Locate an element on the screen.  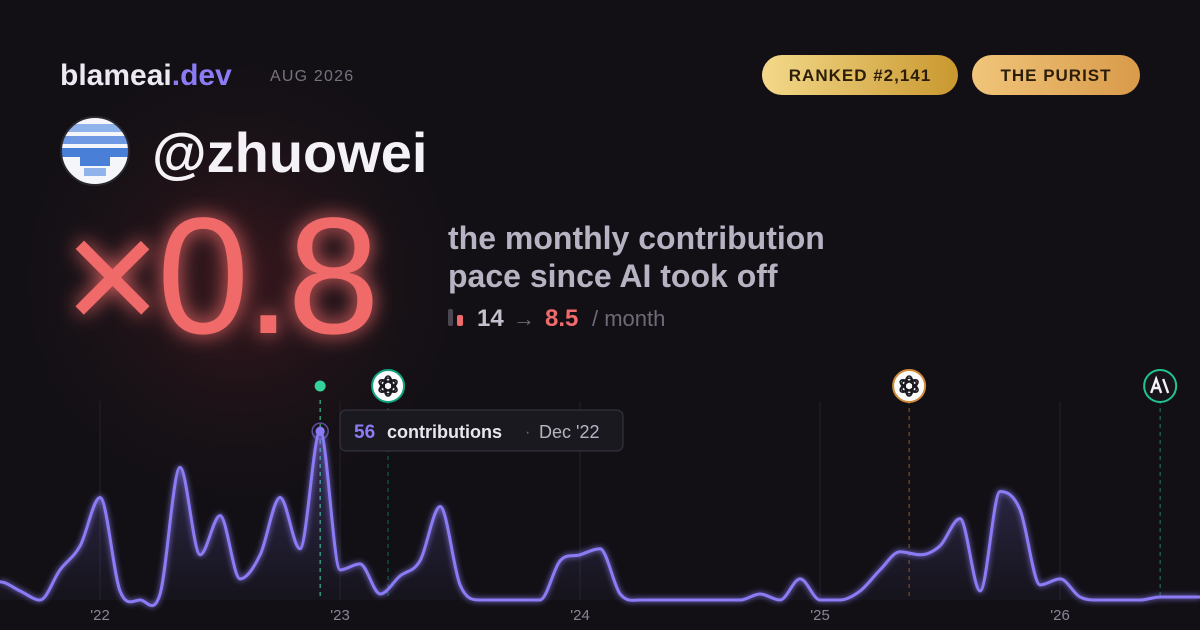
tooltip-label: contributions is located at coordinates (444, 432).